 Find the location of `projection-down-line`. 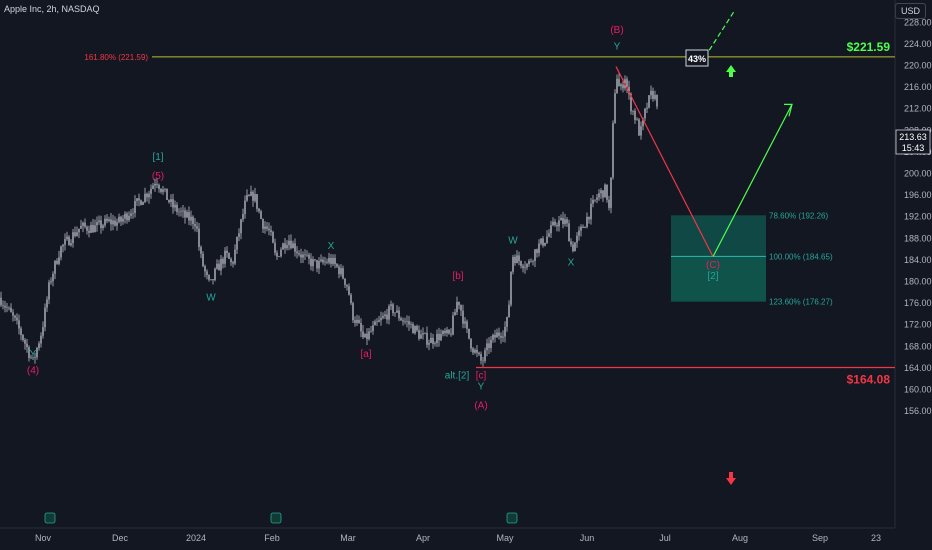

projection-down-line is located at coordinates (664, 161).